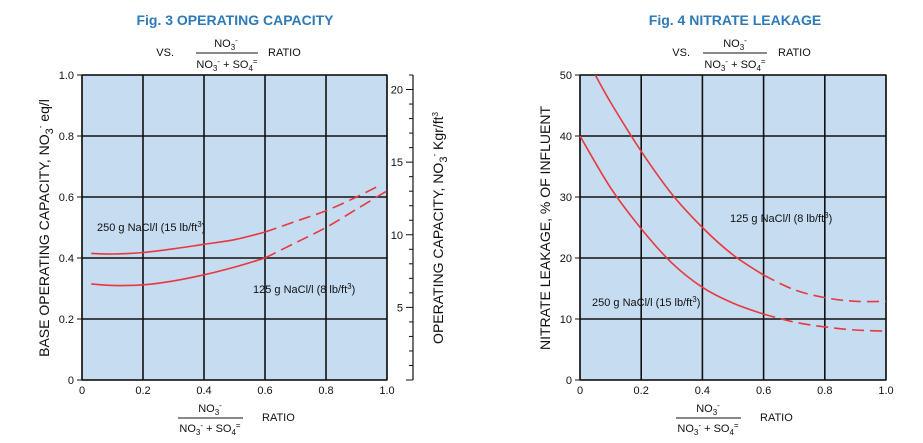 The image size is (923, 443). Describe the element at coordinates (402, 227) in the screenshot. I see `fig3-y2-ticks: 5 10 15 20` at that location.